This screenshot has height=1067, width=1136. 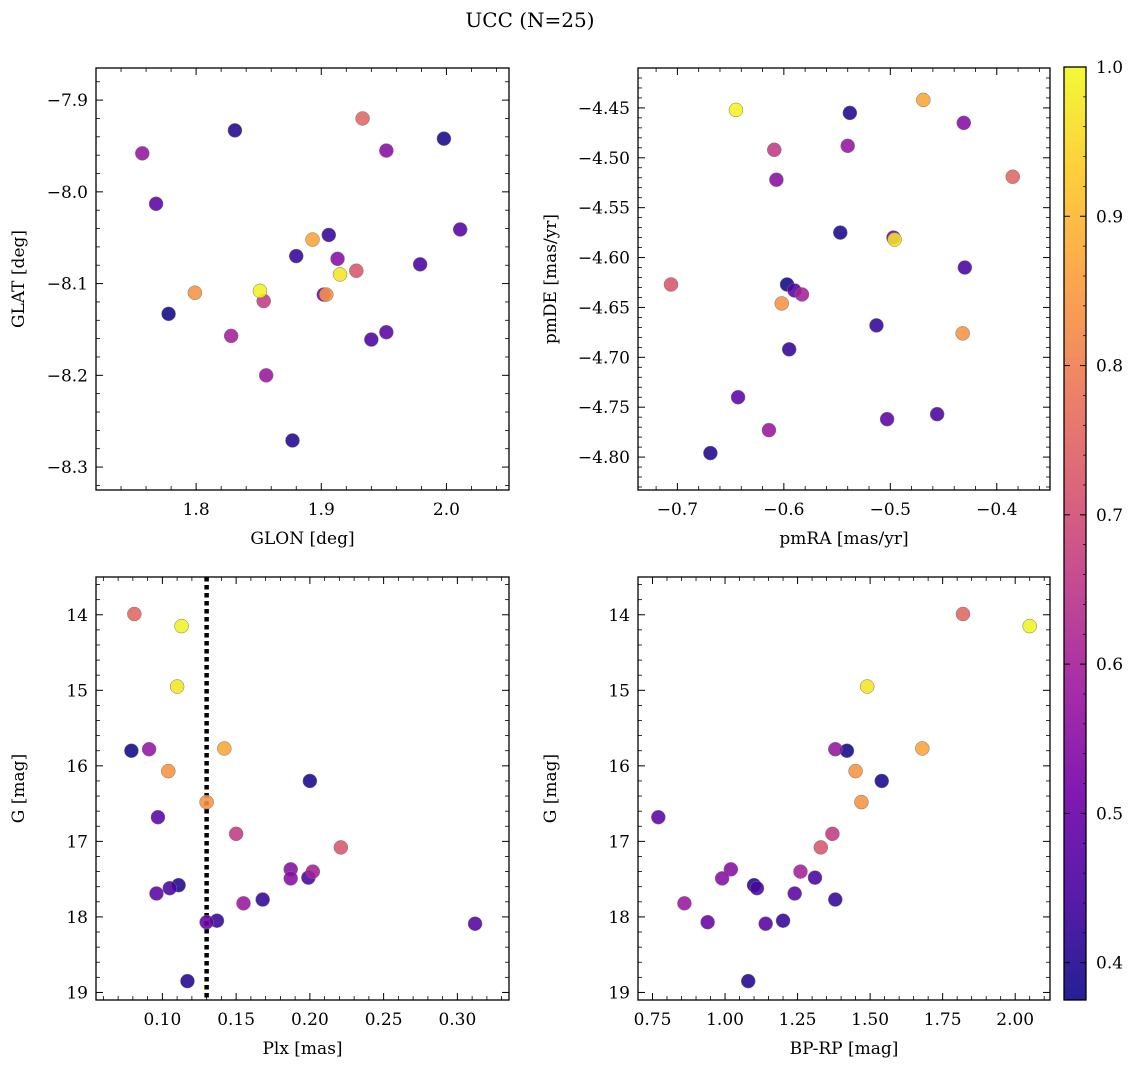 I want to click on y-tick-label: −4.45, so click(x=604, y=109).